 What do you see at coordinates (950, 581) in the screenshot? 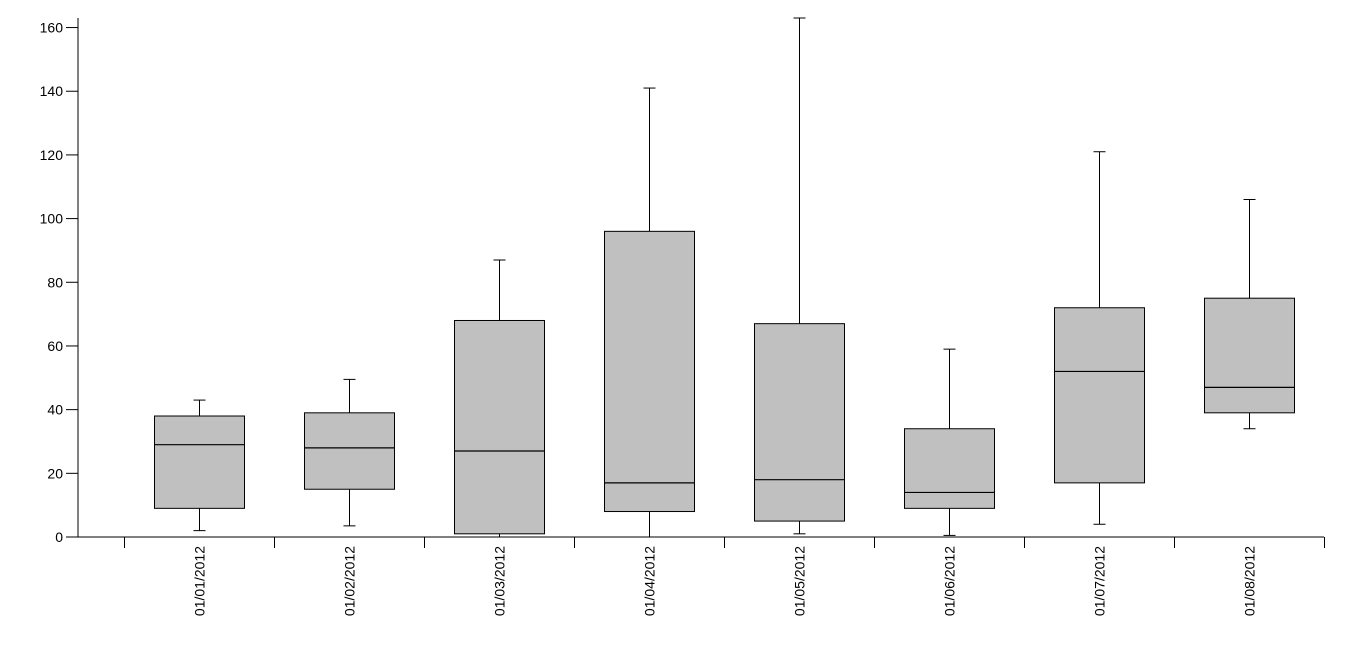
I see `x-tick-label: 01/06/2012` at bounding box center [950, 581].